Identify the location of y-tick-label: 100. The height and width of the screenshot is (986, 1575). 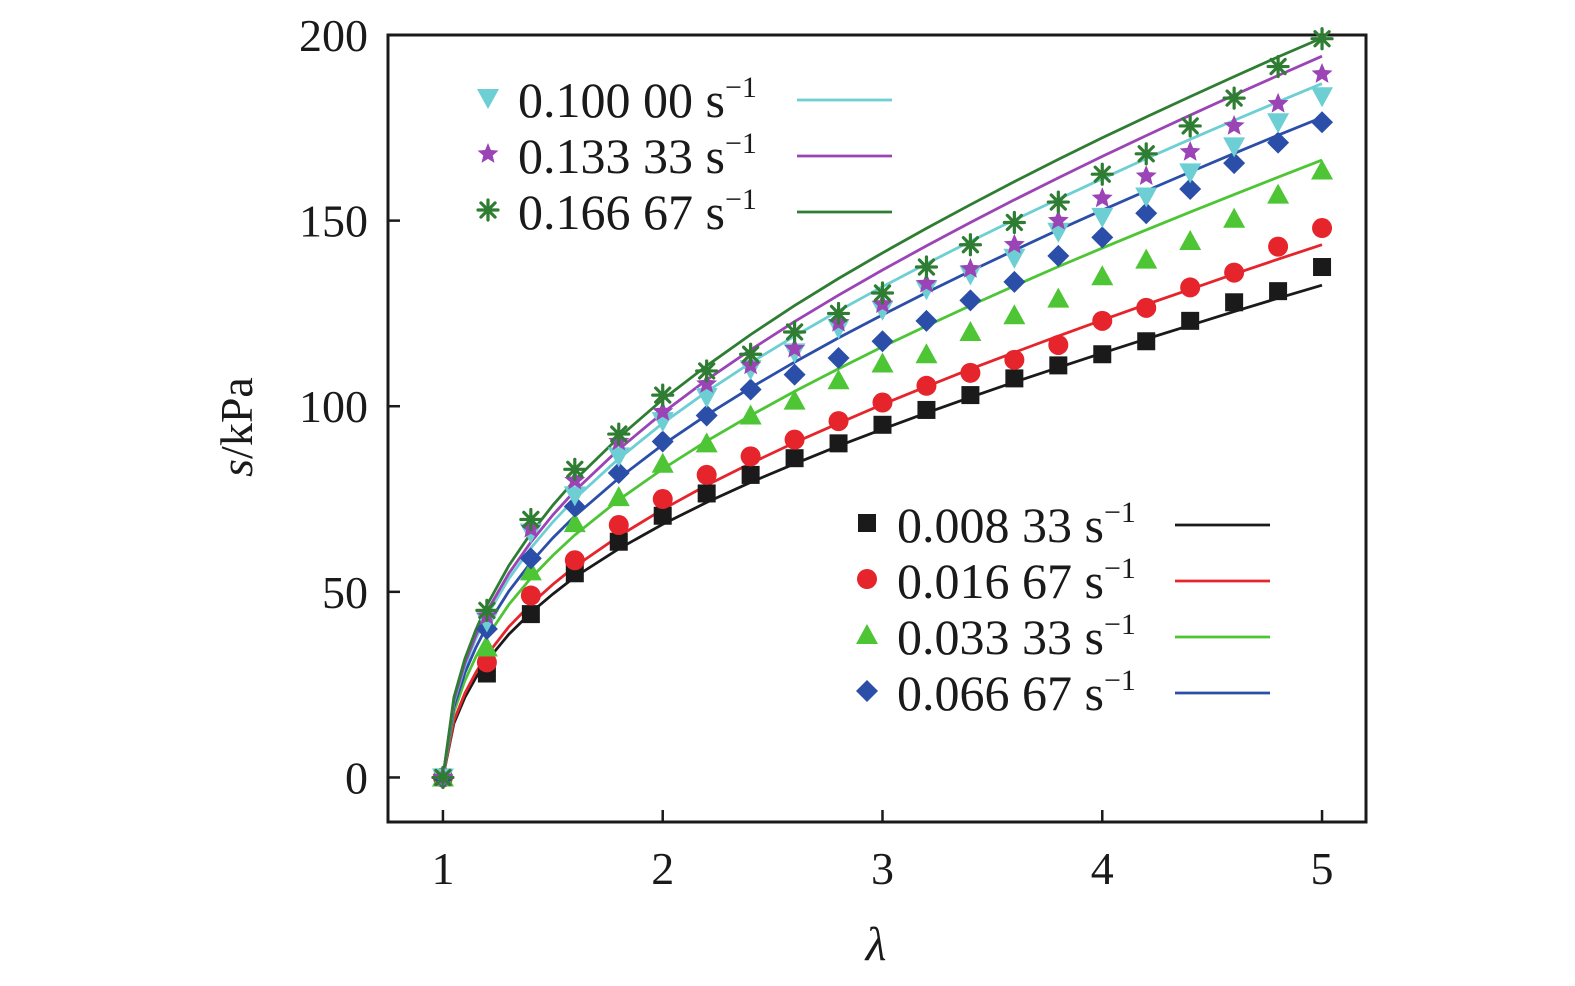
(333, 406).